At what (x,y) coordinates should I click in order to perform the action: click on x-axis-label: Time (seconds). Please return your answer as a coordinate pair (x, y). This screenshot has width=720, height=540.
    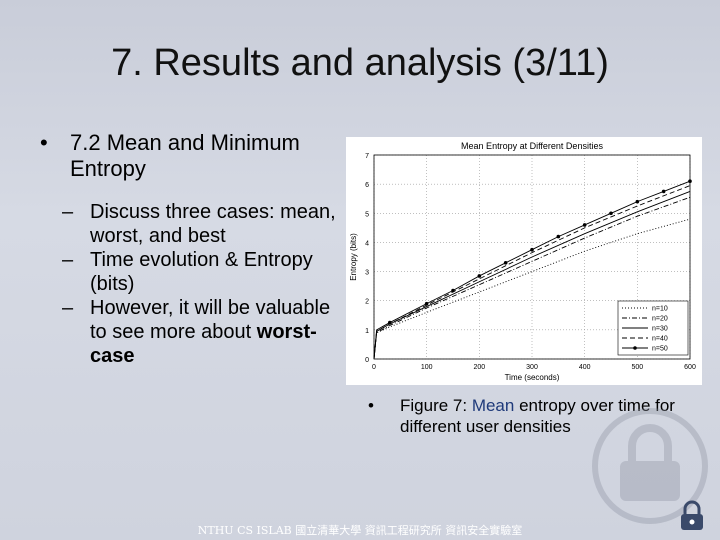
    Looking at the image, I should click on (532, 377).